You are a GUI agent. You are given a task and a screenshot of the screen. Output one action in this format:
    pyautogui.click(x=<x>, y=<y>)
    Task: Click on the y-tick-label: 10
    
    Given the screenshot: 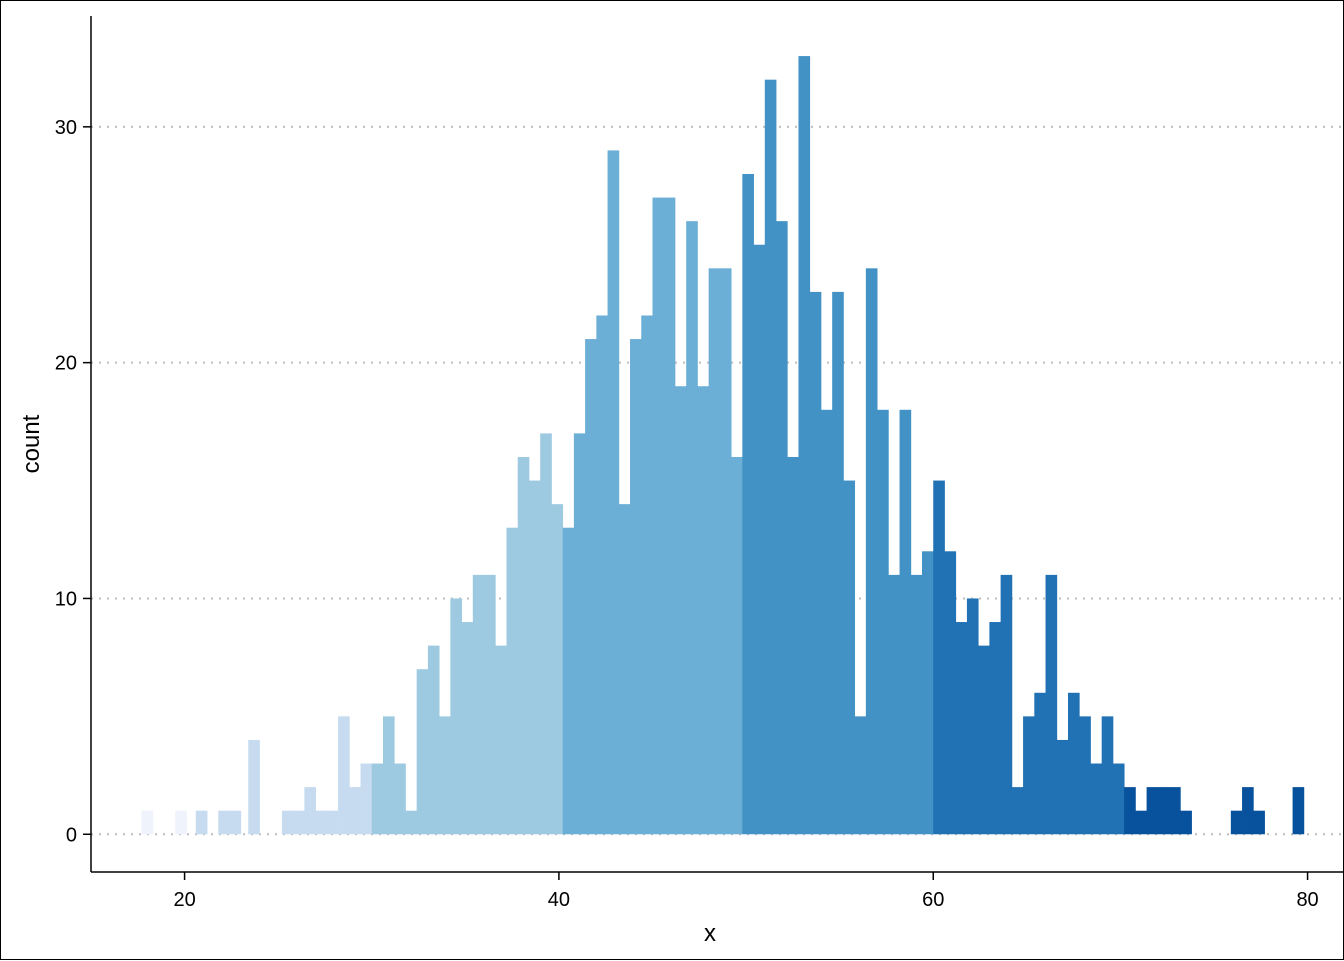 What is the action you would take?
    pyautogui.click(x=66, y=599)
    